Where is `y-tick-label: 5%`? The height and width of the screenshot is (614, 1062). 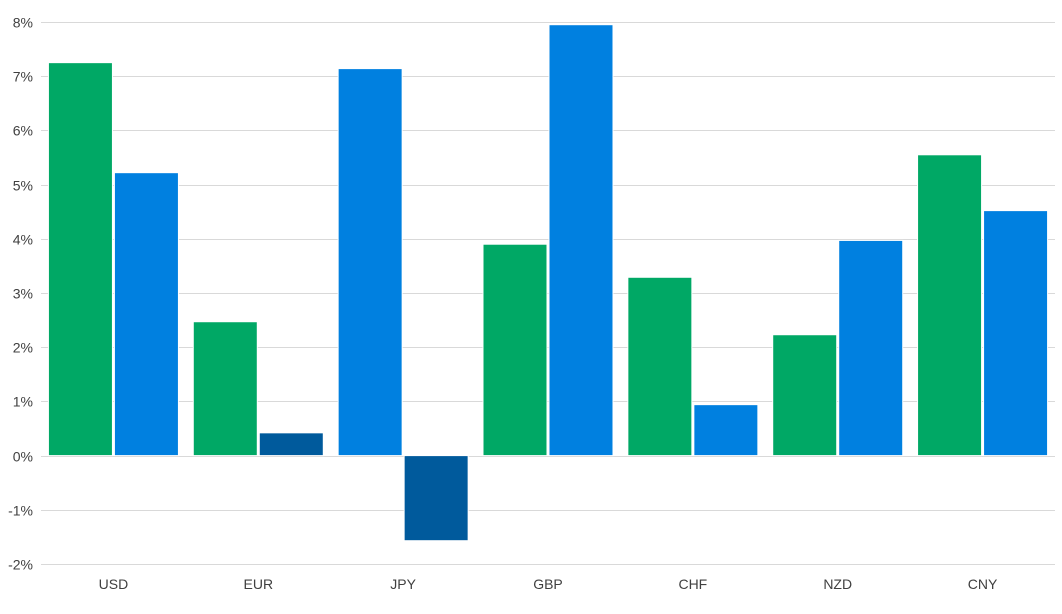 y-tick-label: 5% is located at coordinates (23, 186).